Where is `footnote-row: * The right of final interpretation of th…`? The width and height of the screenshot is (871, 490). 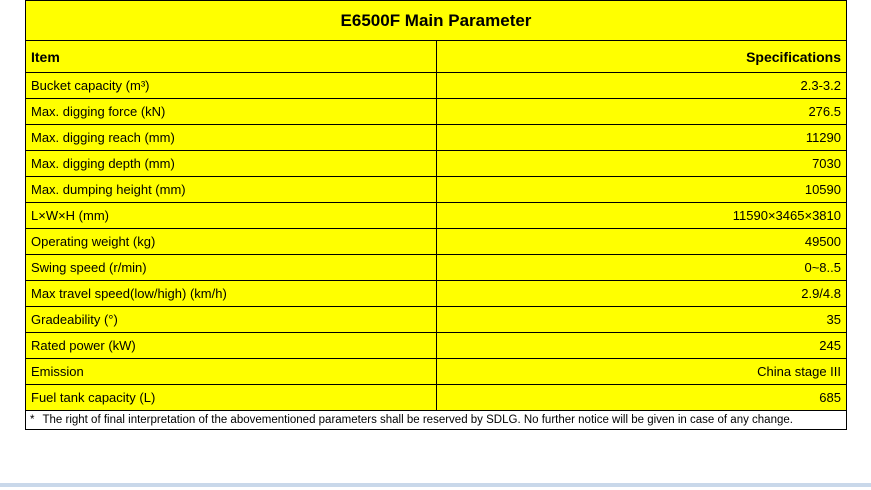 footnote-row: * The right of final interpretation of th… is located at coordinates (436, 420).